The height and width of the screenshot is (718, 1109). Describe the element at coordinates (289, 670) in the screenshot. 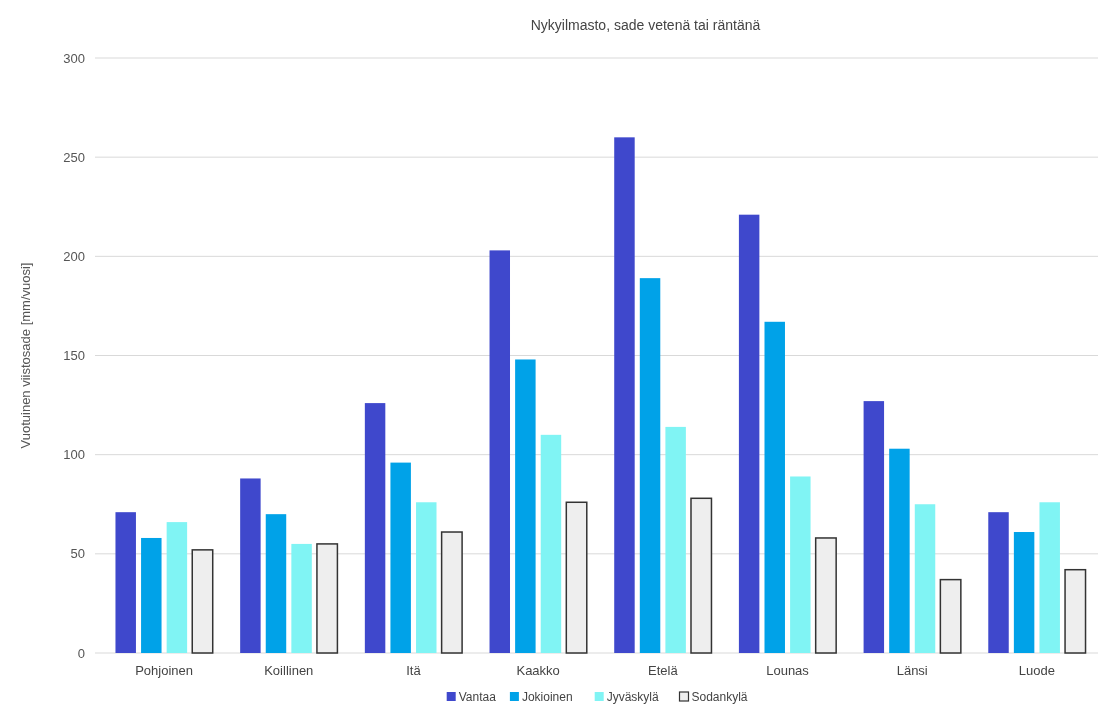

I see `x-tick-label: Koillinen` at that location.